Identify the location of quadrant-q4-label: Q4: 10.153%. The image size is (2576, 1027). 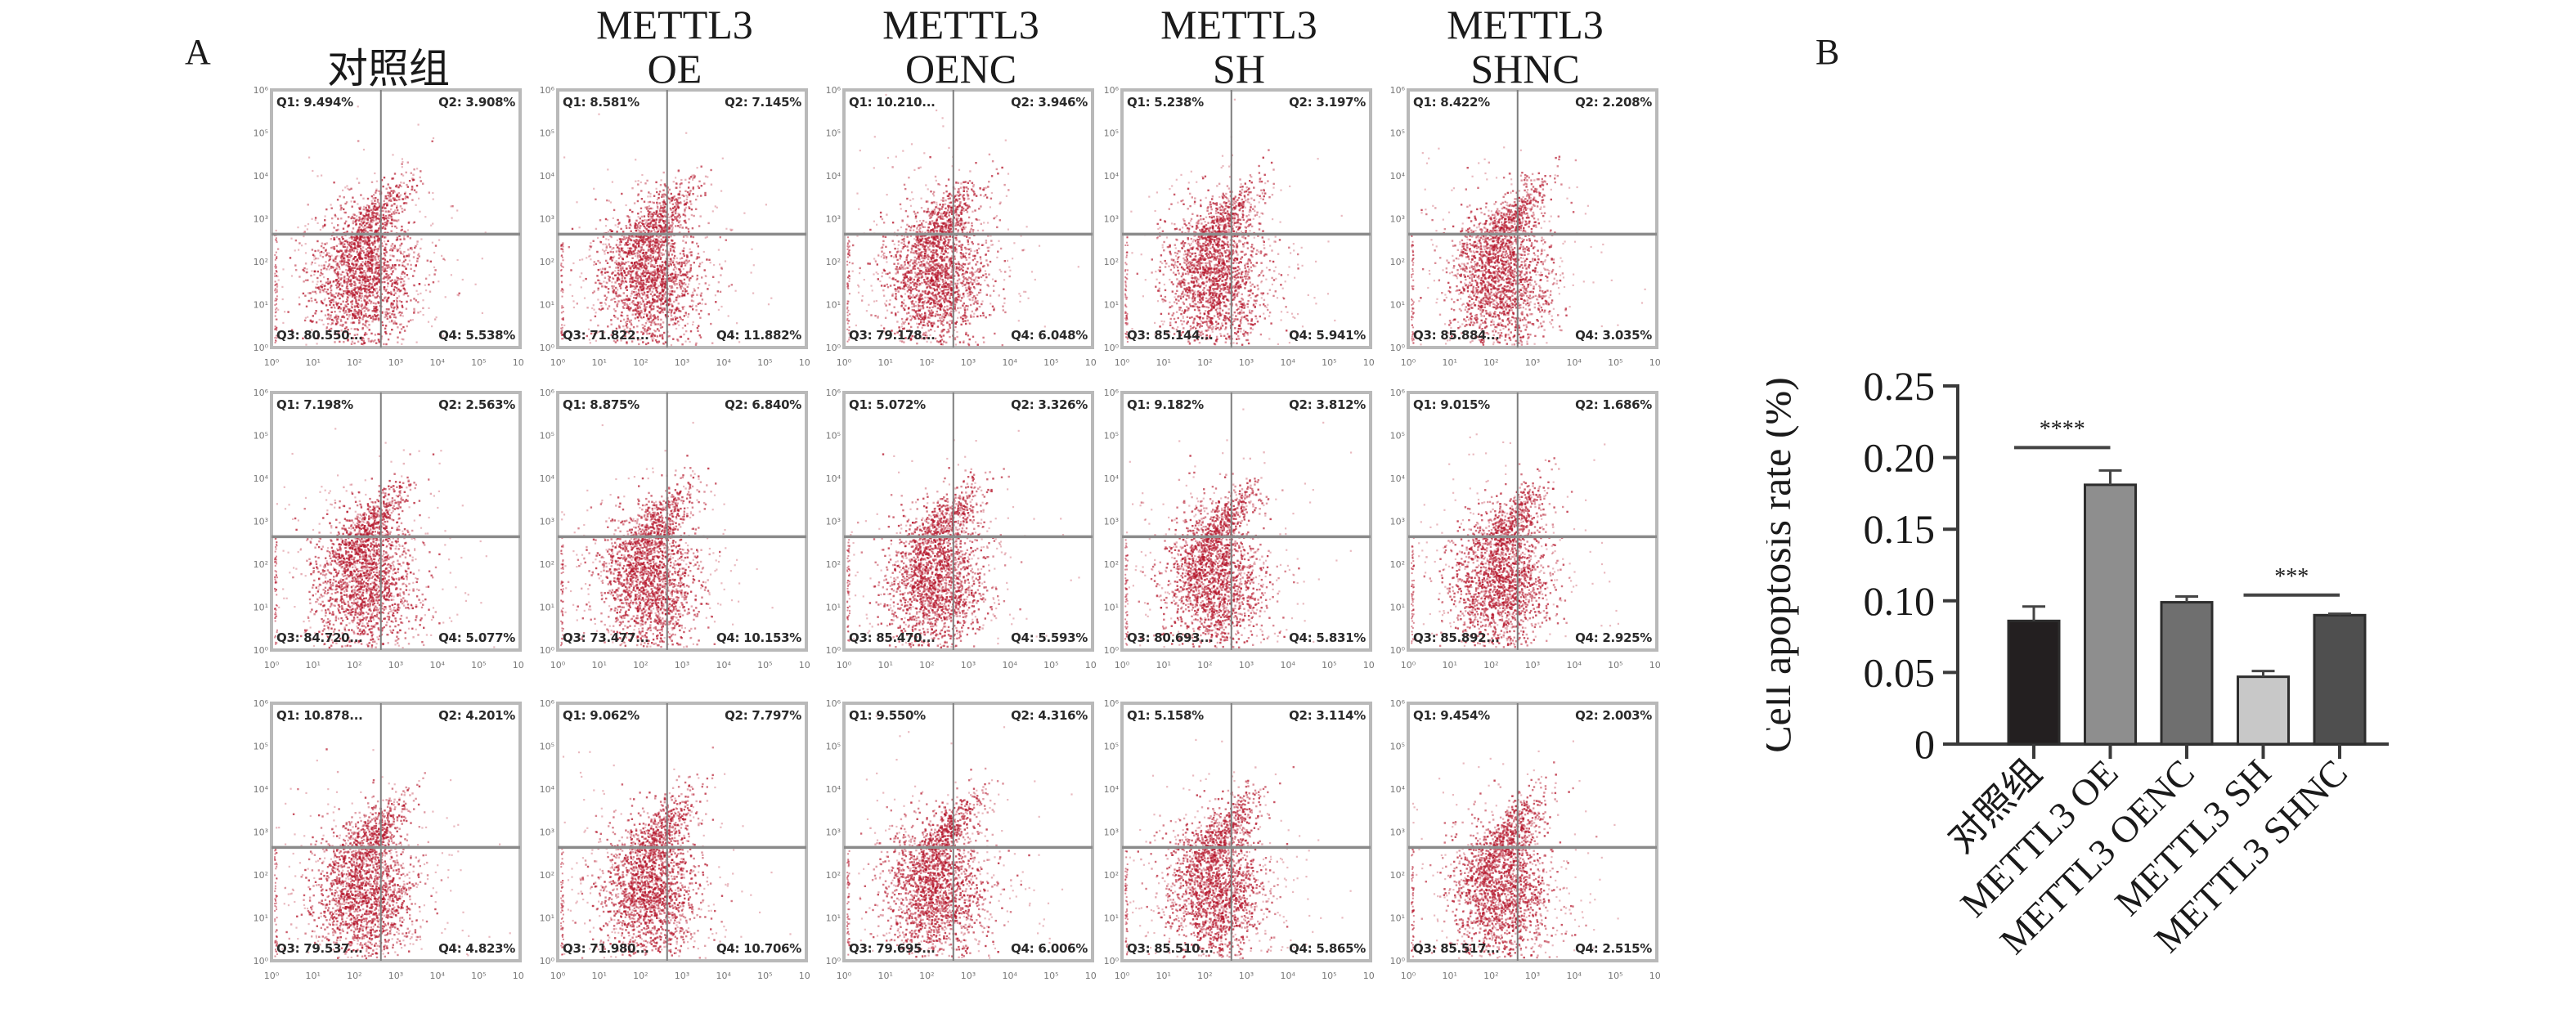
(758, 637).